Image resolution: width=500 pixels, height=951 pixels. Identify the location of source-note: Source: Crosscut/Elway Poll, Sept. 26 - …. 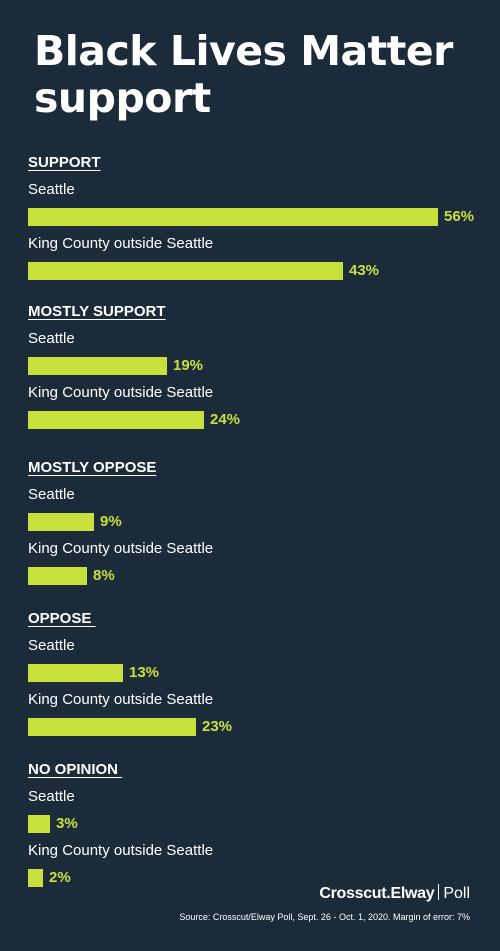
(324, 917).